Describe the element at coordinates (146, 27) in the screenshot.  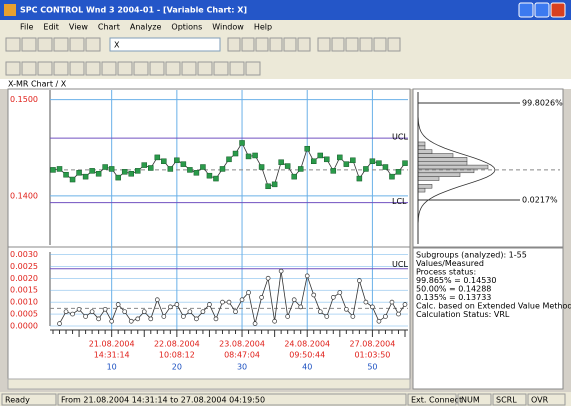
I see `menu-item: Analyze` at that location.